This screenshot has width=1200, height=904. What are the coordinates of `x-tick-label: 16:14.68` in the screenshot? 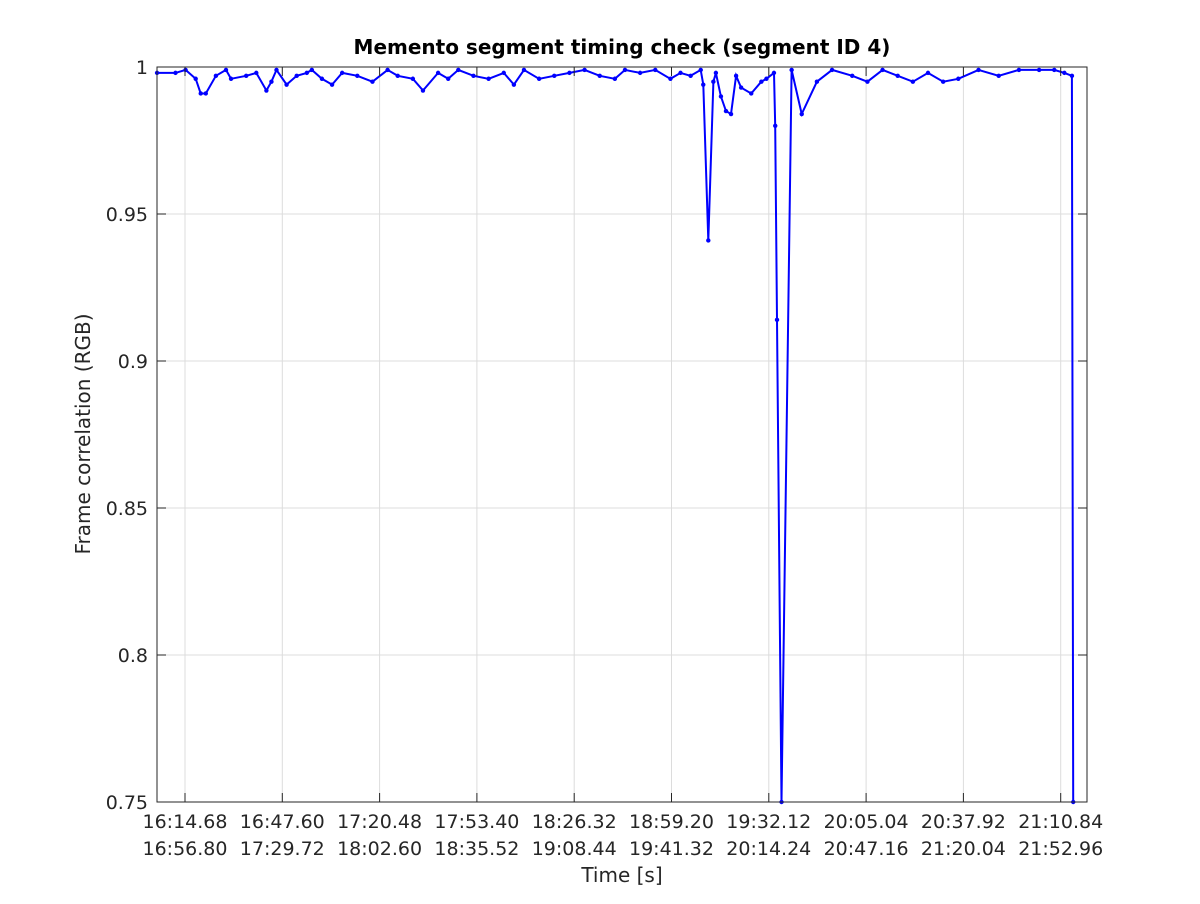 It's located at (185, 822).